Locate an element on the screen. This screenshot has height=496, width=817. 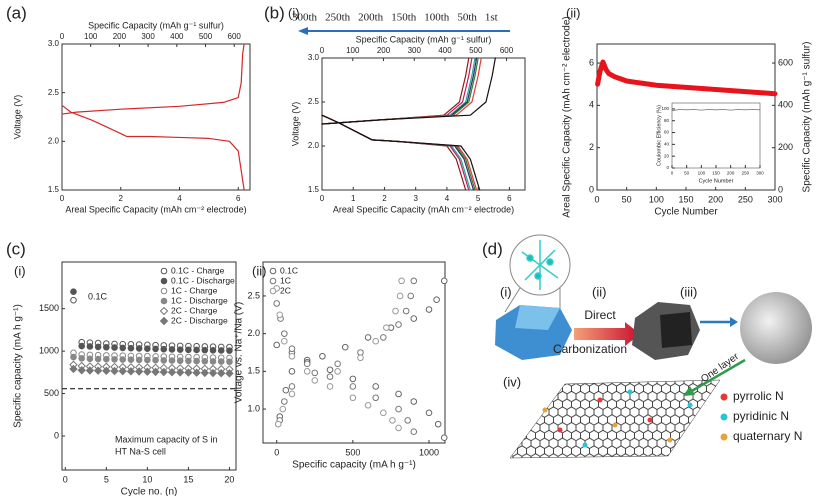
arrow-label: Carbonization is located at coordinates (590, 349).